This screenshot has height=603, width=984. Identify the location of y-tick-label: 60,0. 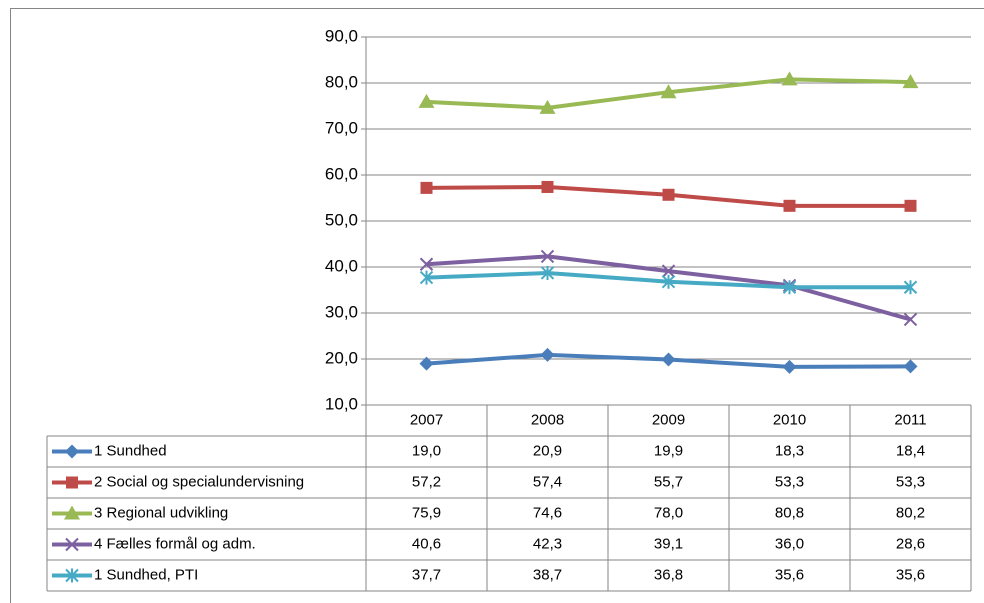
(341, 173).